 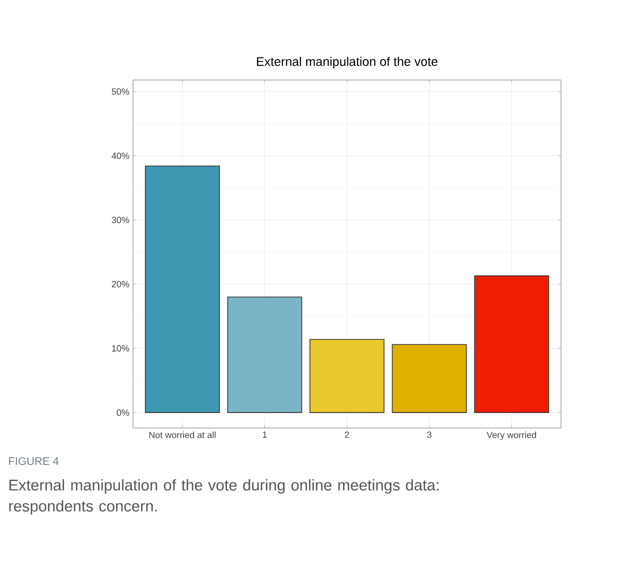 What do you see at coordinates (34, 461) in the screenshot?
I see `caption: FIGURE 4` at bounding box center [34, 461].